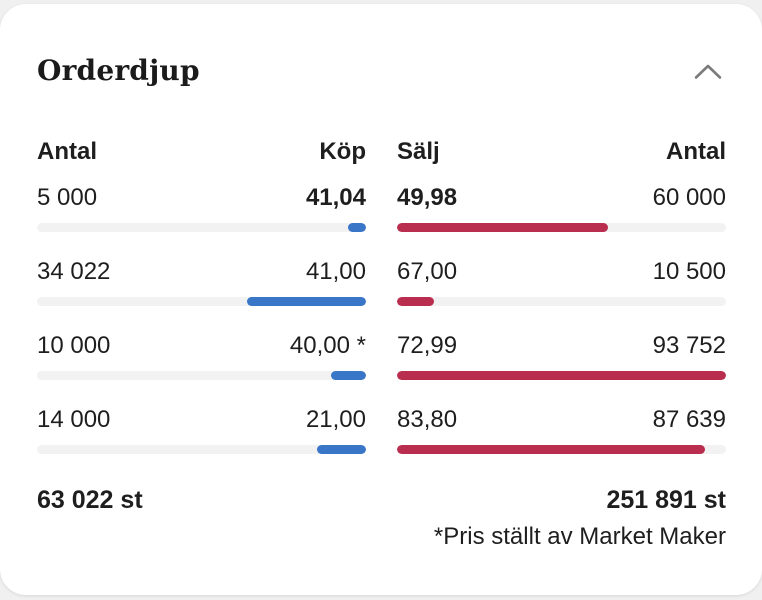 This screenshot has width=762, height=600. What do you see at coordinates (381, 71) in the screenshot?
I see `card-header: Orderdjup` at bounding box center [381, 71].